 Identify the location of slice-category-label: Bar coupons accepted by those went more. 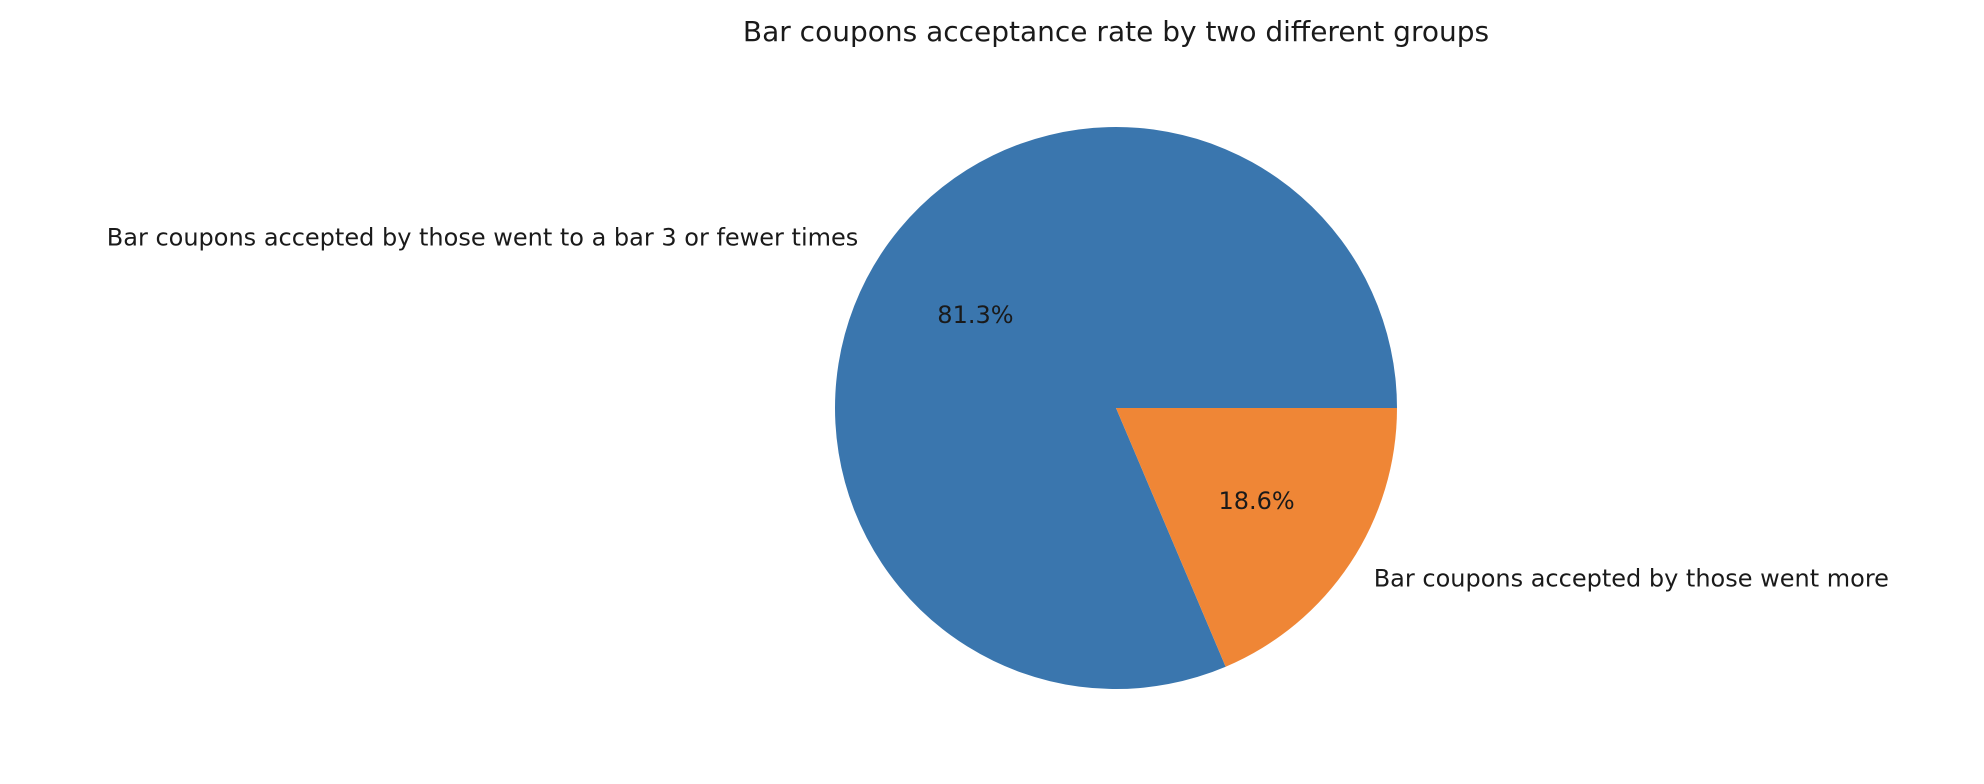
(1631, 579).